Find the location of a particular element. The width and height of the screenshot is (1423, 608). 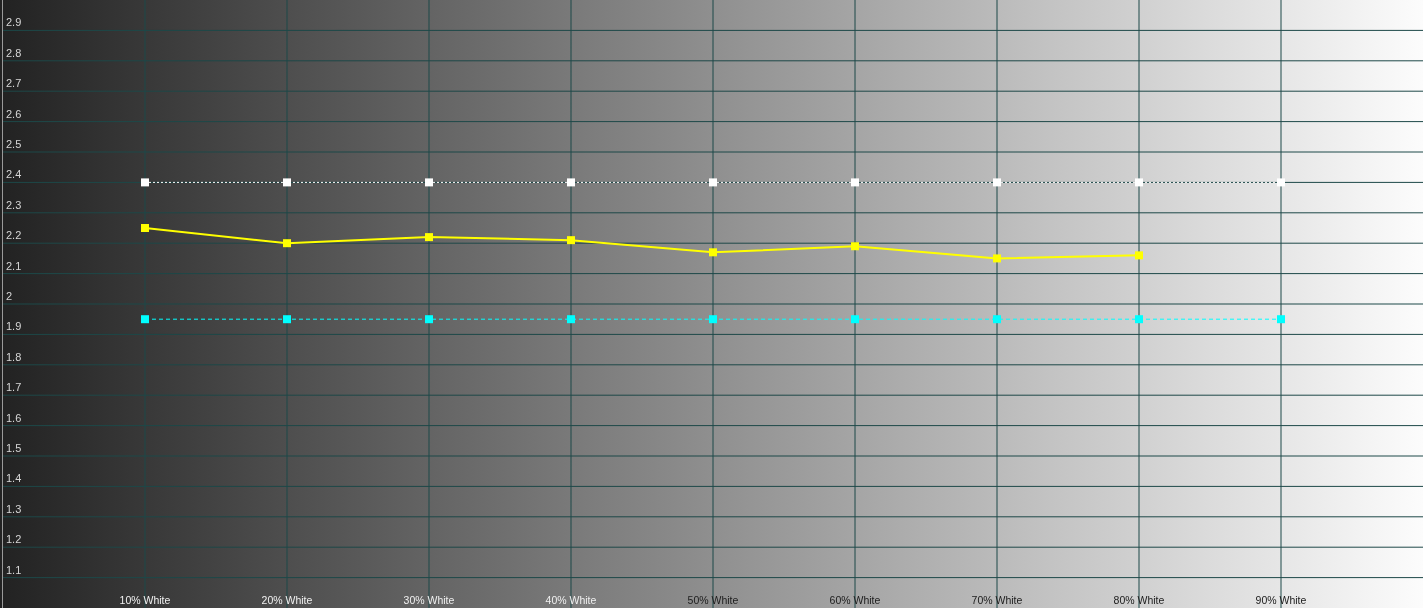

x-tick-label: 20% White is located at coordinates (287, 600).